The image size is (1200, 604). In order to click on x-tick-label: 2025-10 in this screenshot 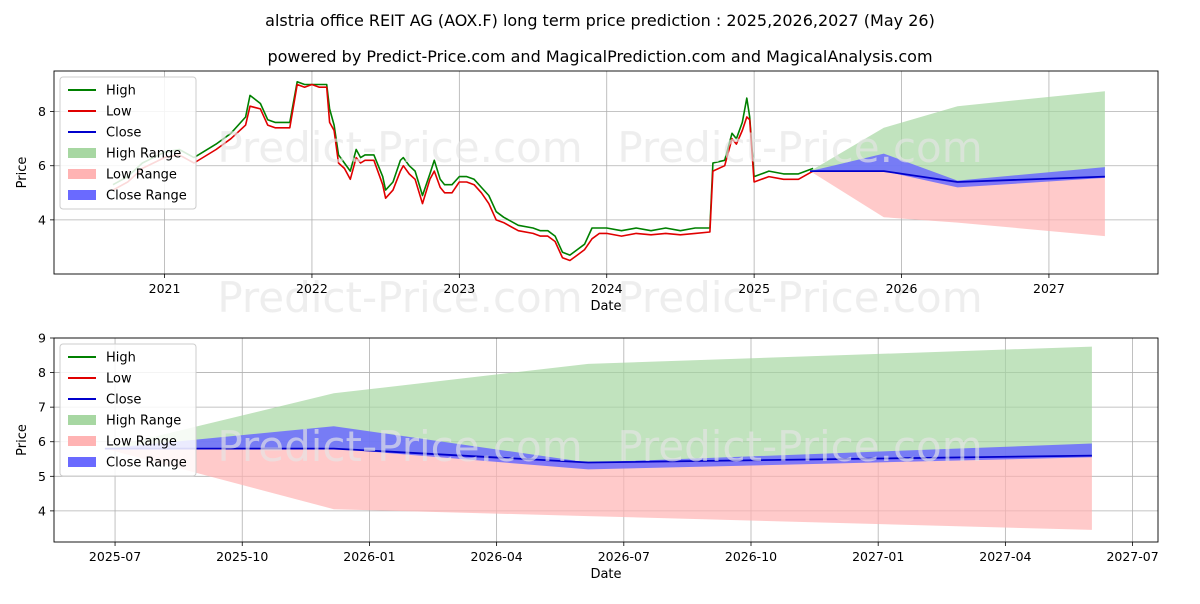, I will do `click(242, 556)`.